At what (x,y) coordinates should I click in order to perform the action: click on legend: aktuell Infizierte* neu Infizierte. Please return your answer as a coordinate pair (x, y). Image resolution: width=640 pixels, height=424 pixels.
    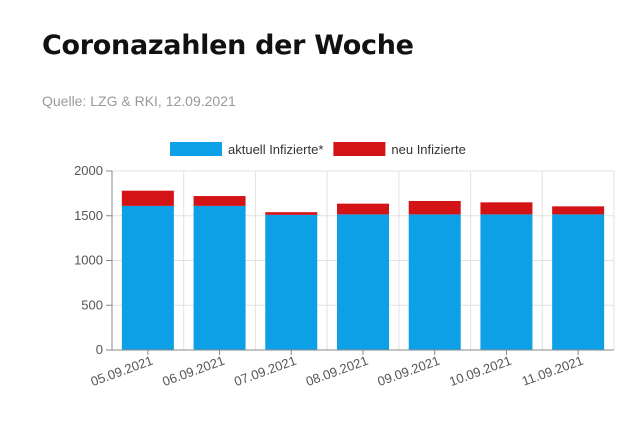
    Looking at the image, I should click on (318, 149).